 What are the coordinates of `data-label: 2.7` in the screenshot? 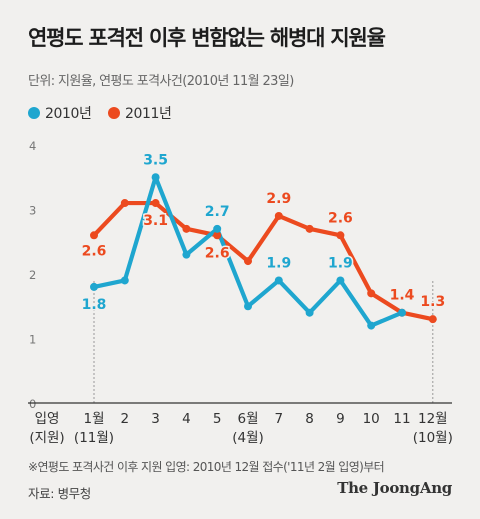 It's located at (217, 212).